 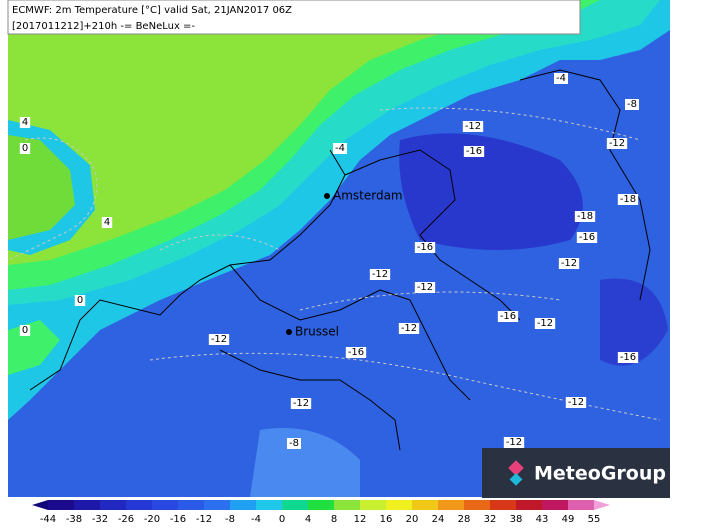 I want to click on contour-label: -4, so click(x=340, y=148).